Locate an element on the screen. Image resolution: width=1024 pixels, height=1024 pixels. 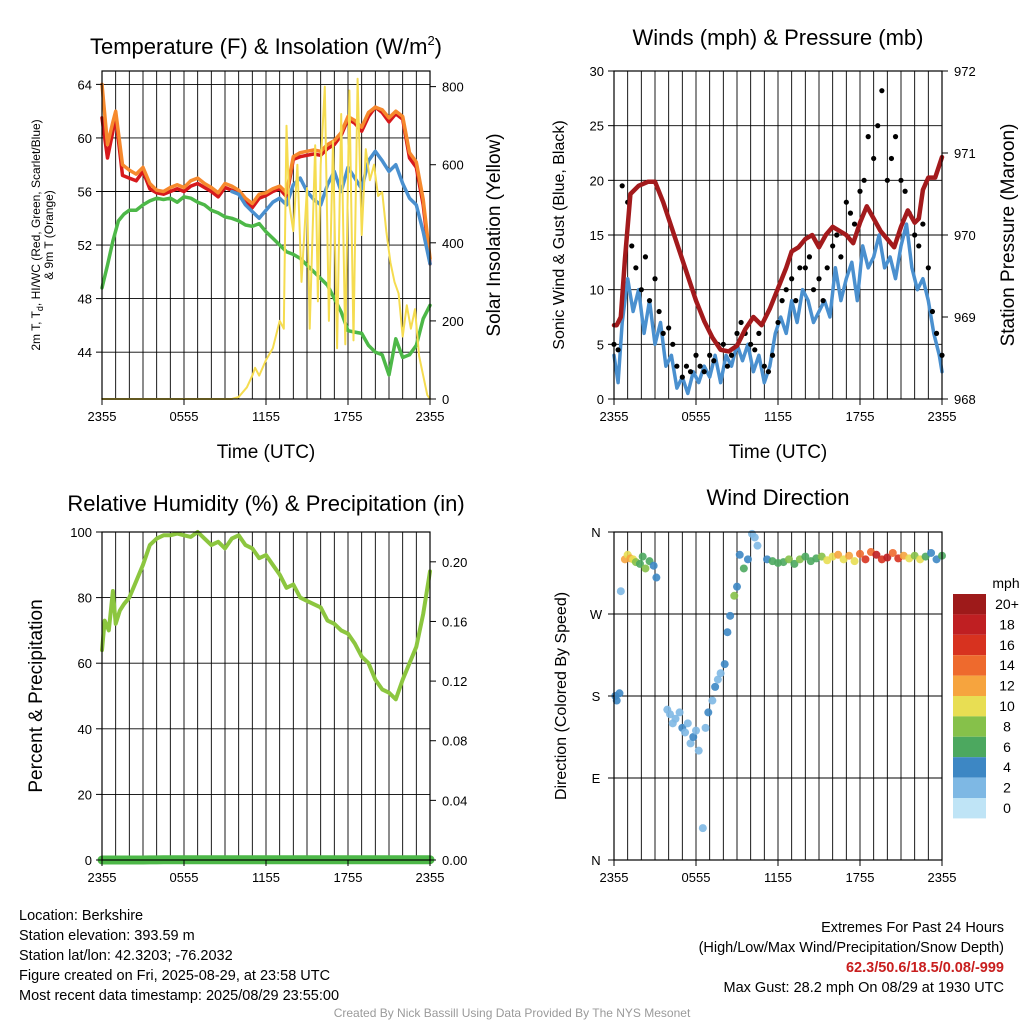
y-tick-label: 44 is located at coordinates (85, 352).